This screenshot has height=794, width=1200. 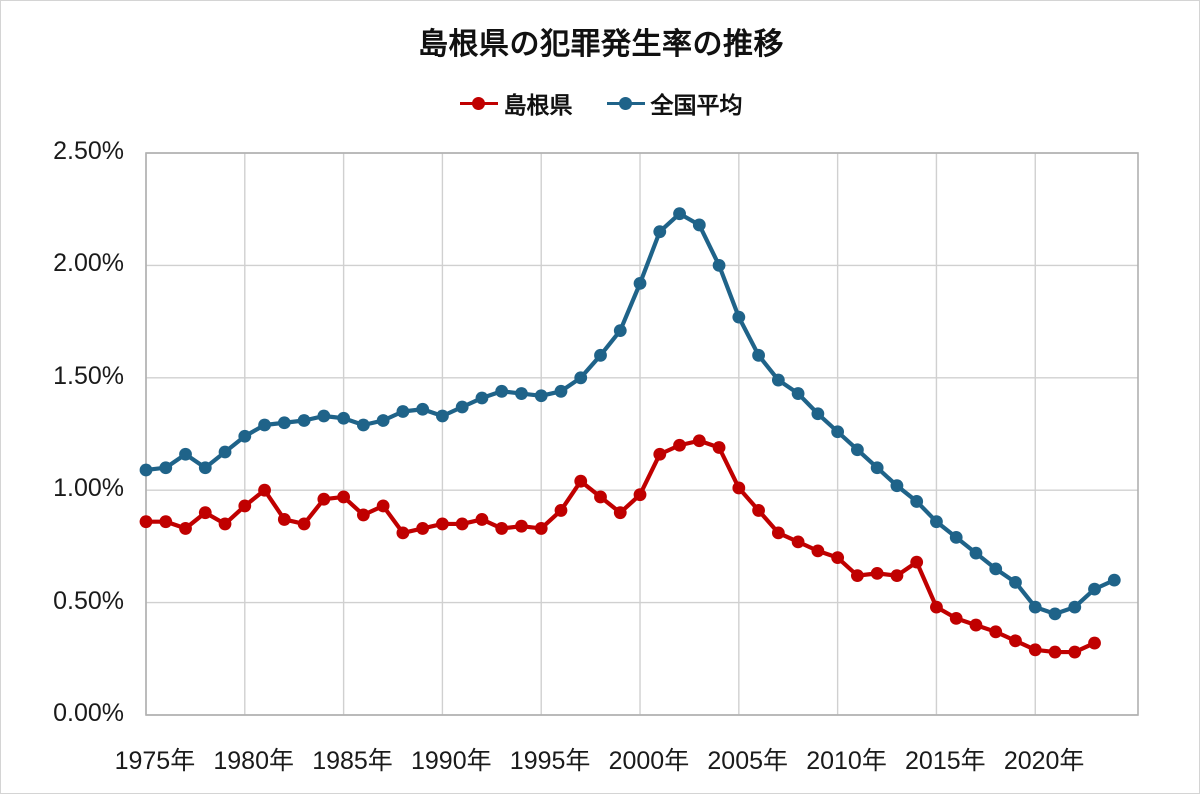 What do you see at coordinates (945, 761) in the screenshot?
I see `x-tick-label: 2015年` at bounding box center [945, 761].